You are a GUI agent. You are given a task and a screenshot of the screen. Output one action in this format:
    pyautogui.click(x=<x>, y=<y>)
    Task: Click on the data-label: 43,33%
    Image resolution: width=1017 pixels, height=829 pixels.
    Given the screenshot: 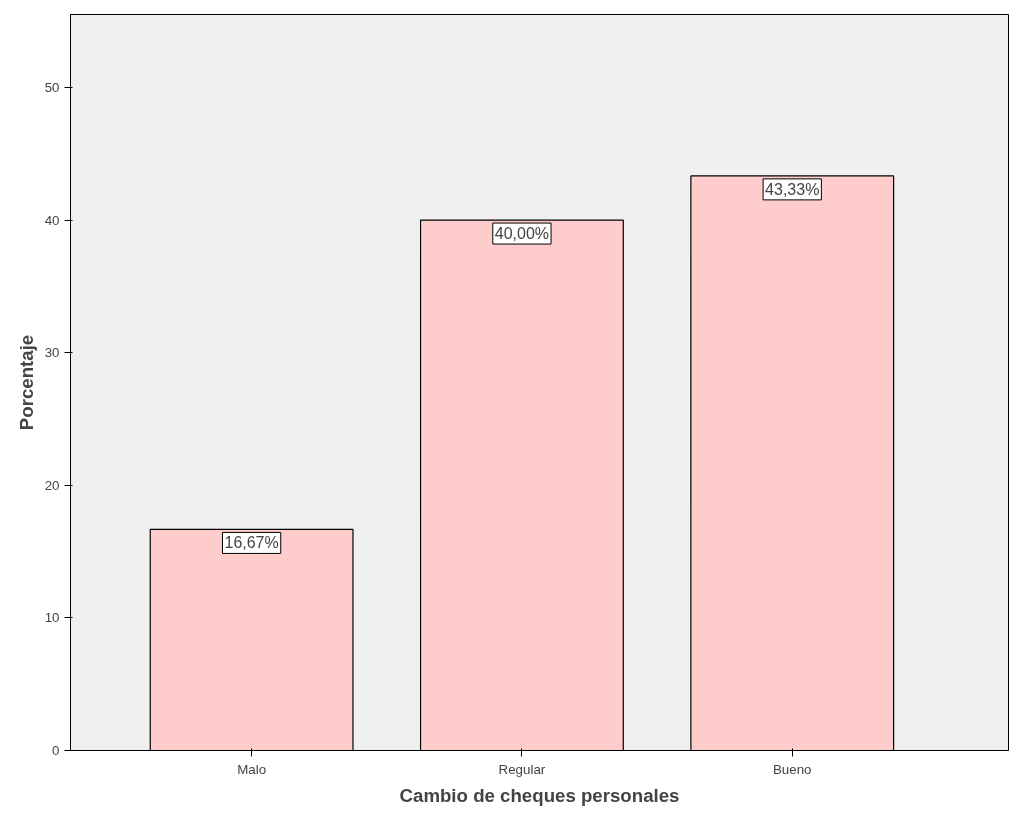 What is the action you would take?
    pyautogui.click(x=792, y=189)
    